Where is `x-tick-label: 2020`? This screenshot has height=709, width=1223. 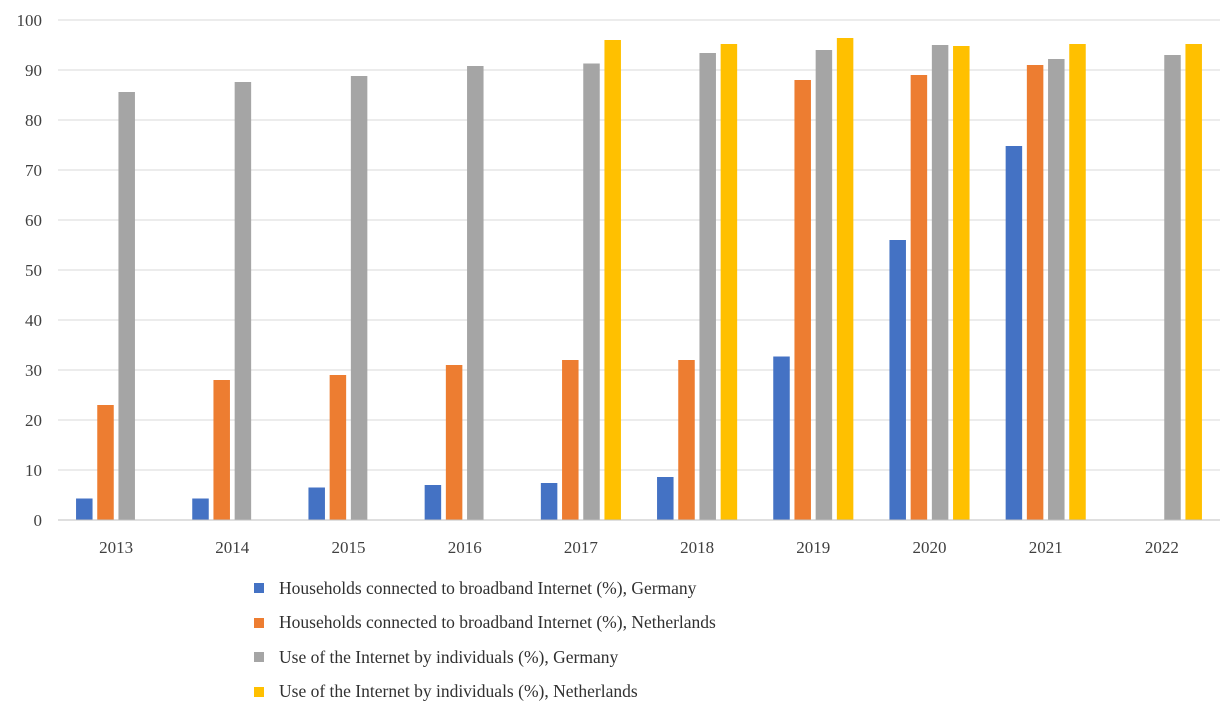
x-tick-label: 2020 is located at coordinates (930, 547).